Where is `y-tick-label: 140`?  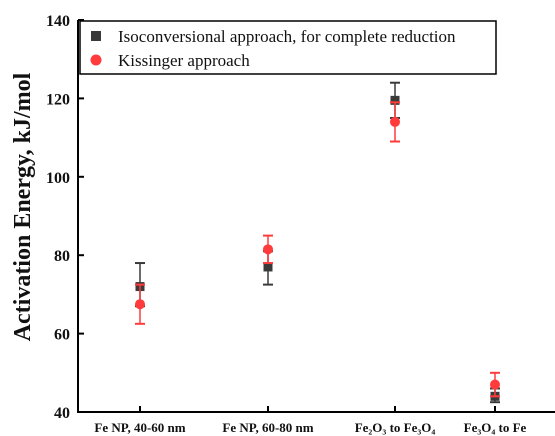 y-tick-label: 140 is located at coordinates (58, 21).